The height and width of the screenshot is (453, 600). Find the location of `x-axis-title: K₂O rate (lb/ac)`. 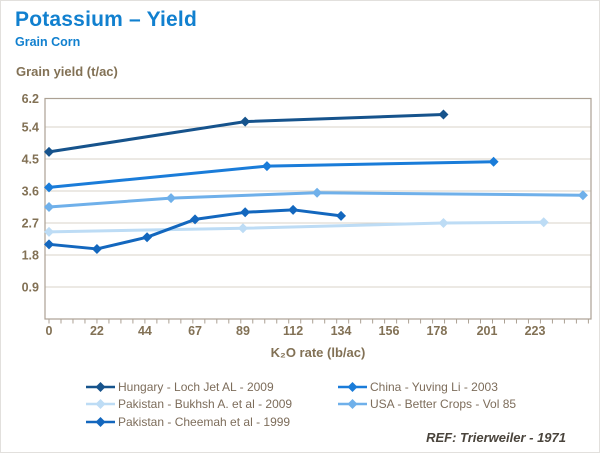

x-axis-title: K₂O rate (lb/ac) is located at coordinates (318, 352).